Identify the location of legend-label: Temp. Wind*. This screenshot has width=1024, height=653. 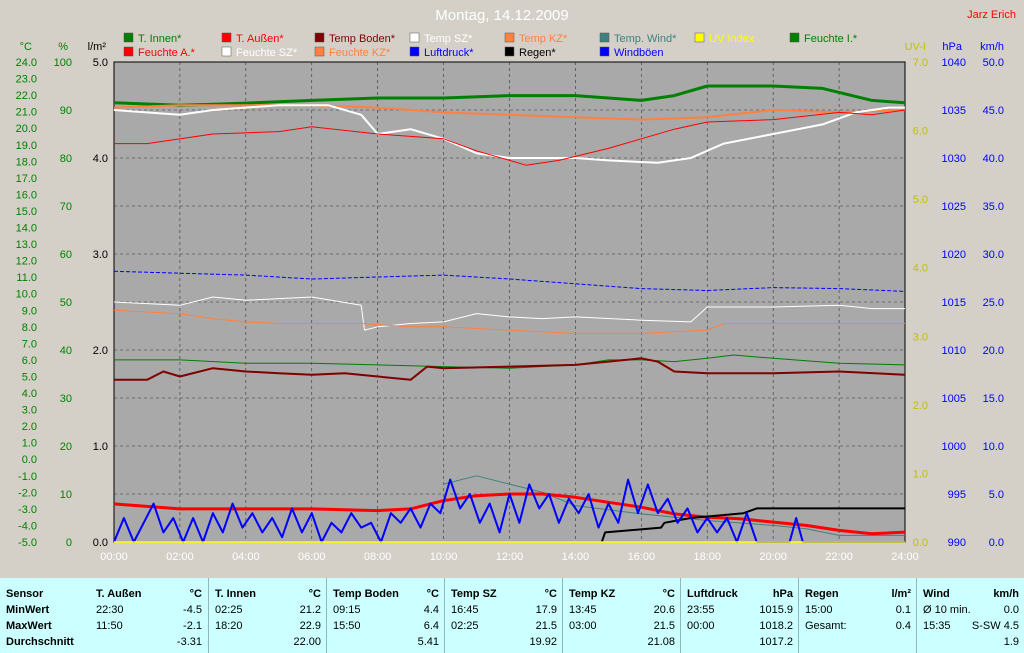
(645, 39).